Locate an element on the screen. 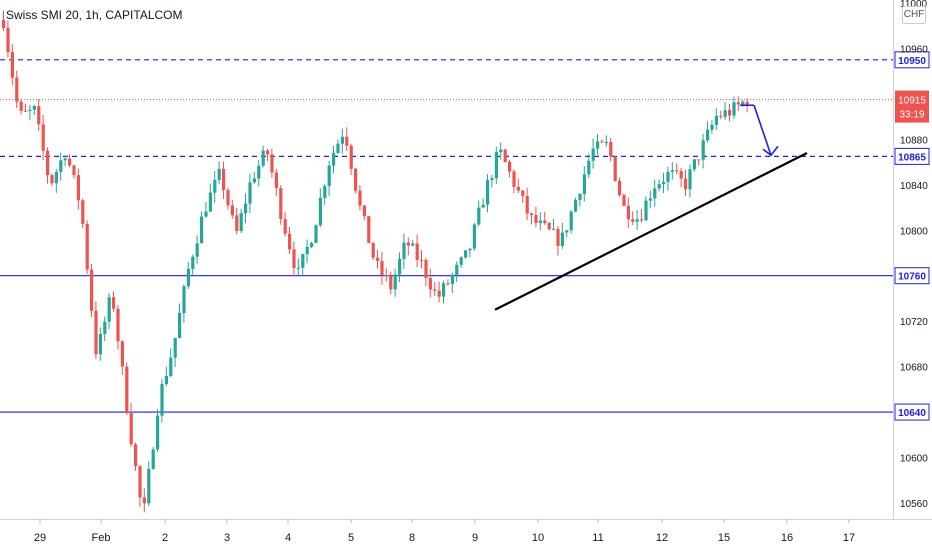 Image resolution: width=932 pixels, height=550 pixels. drawings is located at coordinates (651, 207).